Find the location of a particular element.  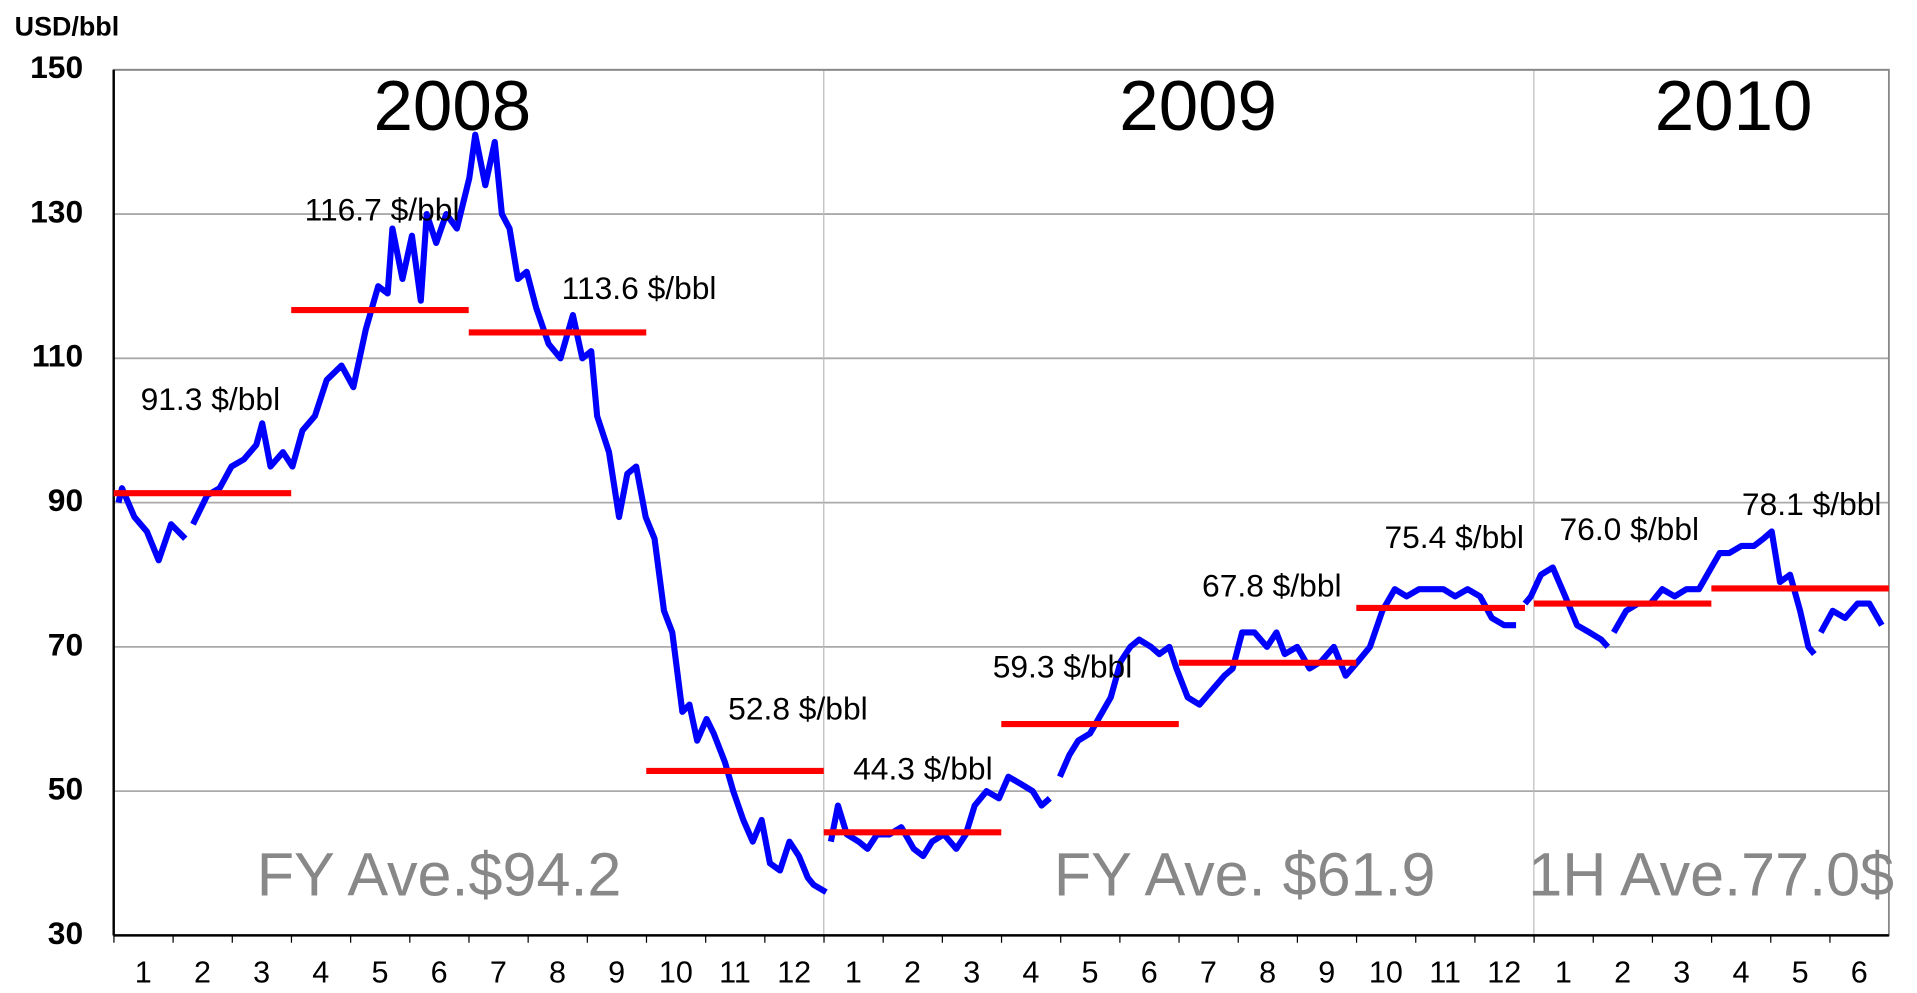

y-tick-label: 130 is located at coordinates (56, 211).